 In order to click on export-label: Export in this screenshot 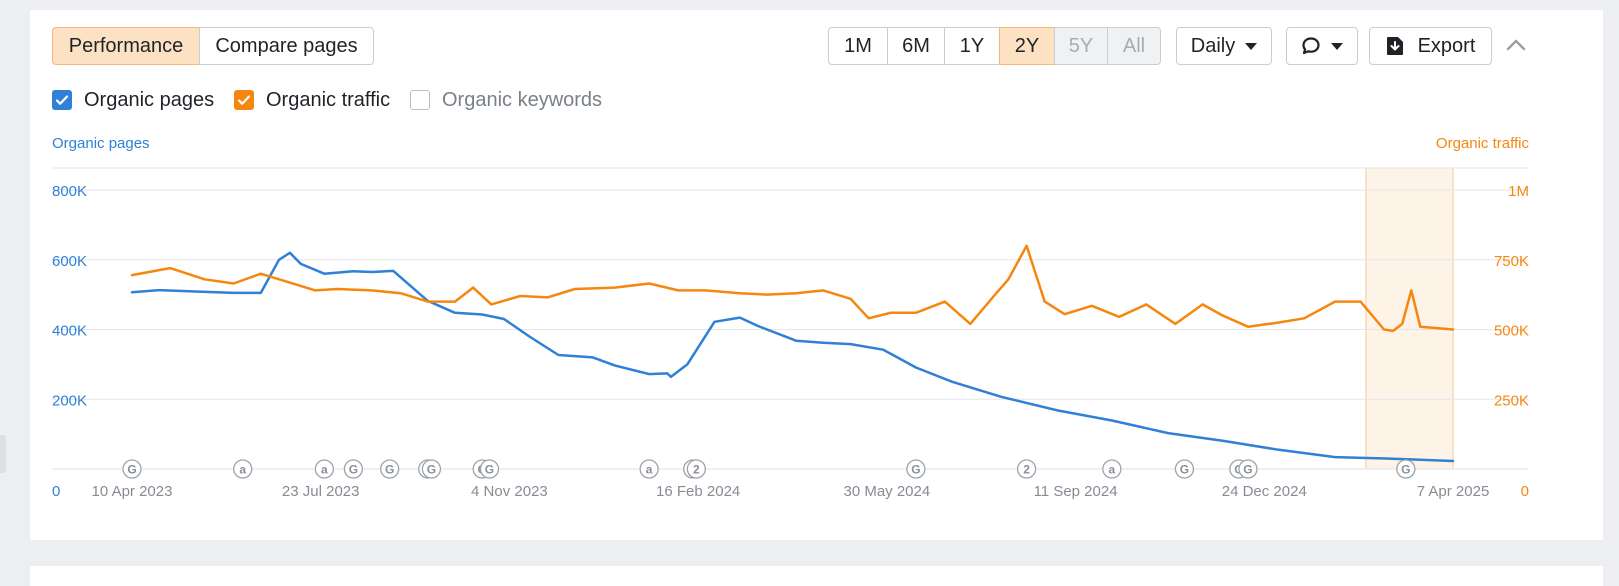, I will do `click(1446, 45)`.